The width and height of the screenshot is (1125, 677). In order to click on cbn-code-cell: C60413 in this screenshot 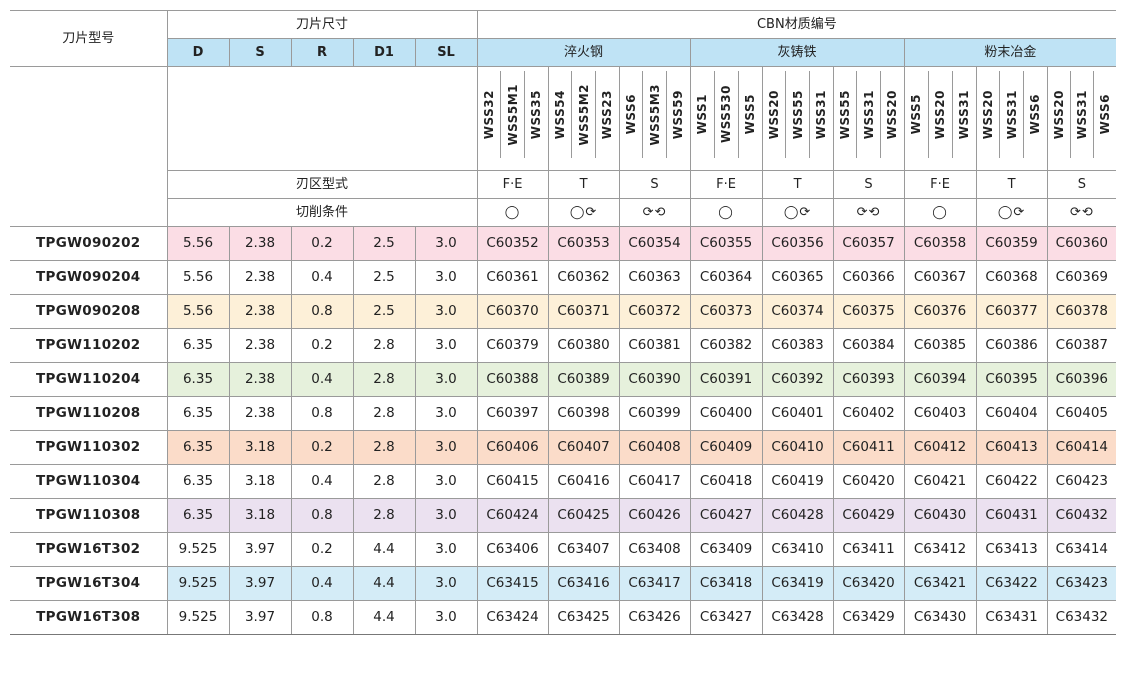, I will do `click(1011, 447)`.